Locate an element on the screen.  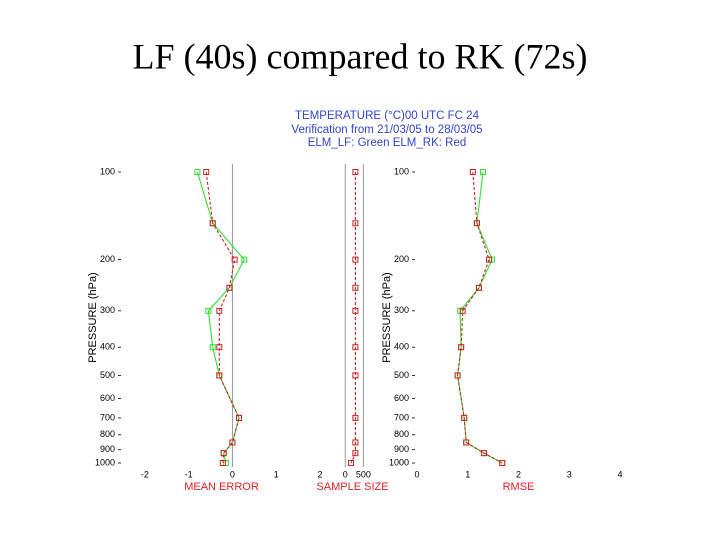
x-tick-label: 500 is located at coordinates (363, 474).